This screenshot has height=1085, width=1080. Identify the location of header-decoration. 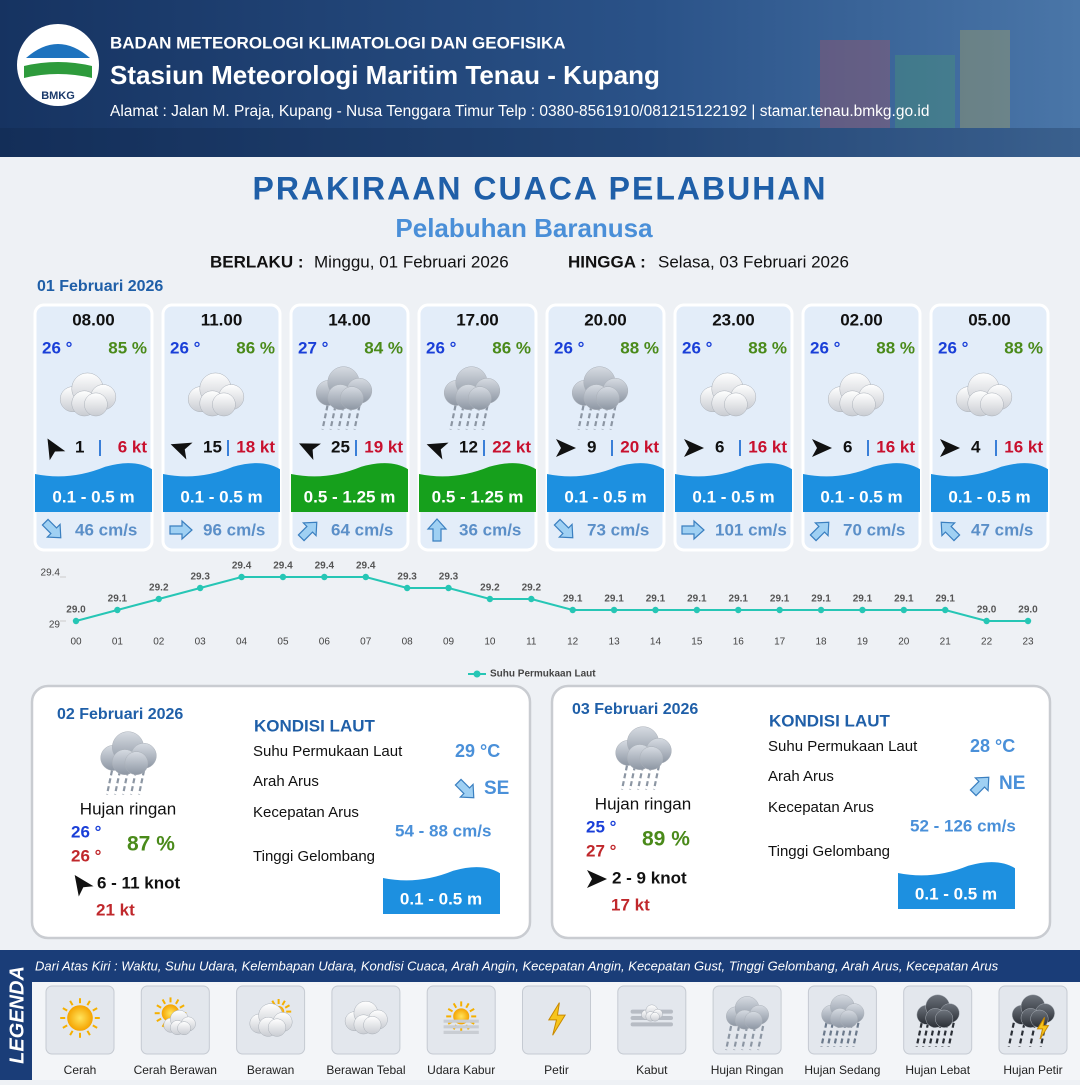
(540, 93).